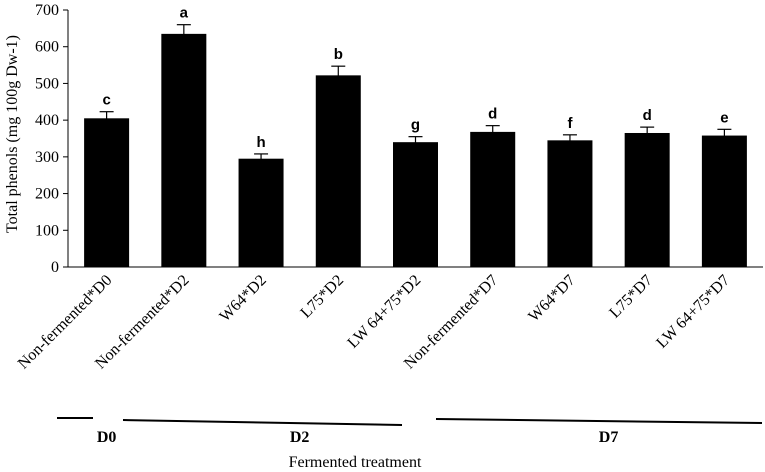 This screenshot has height=472, width=765. What do you see at coordinates (410, 431) in the screenshot?
I see `group-brackets: D0 D2 D7` at bounding box center [410, 431].